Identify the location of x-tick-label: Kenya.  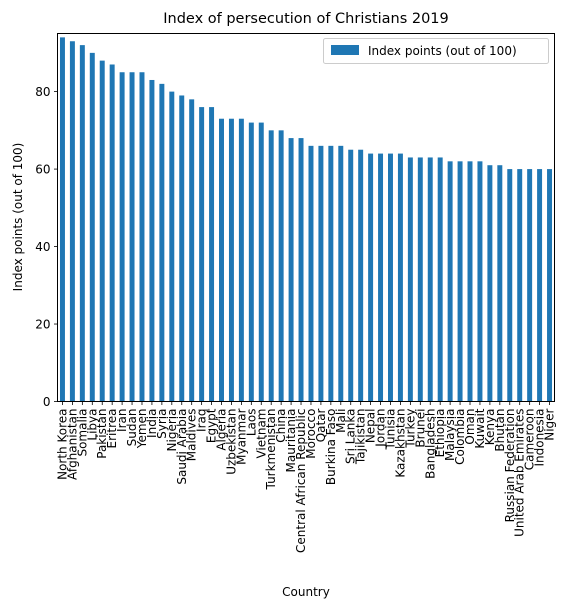
(490, 427).